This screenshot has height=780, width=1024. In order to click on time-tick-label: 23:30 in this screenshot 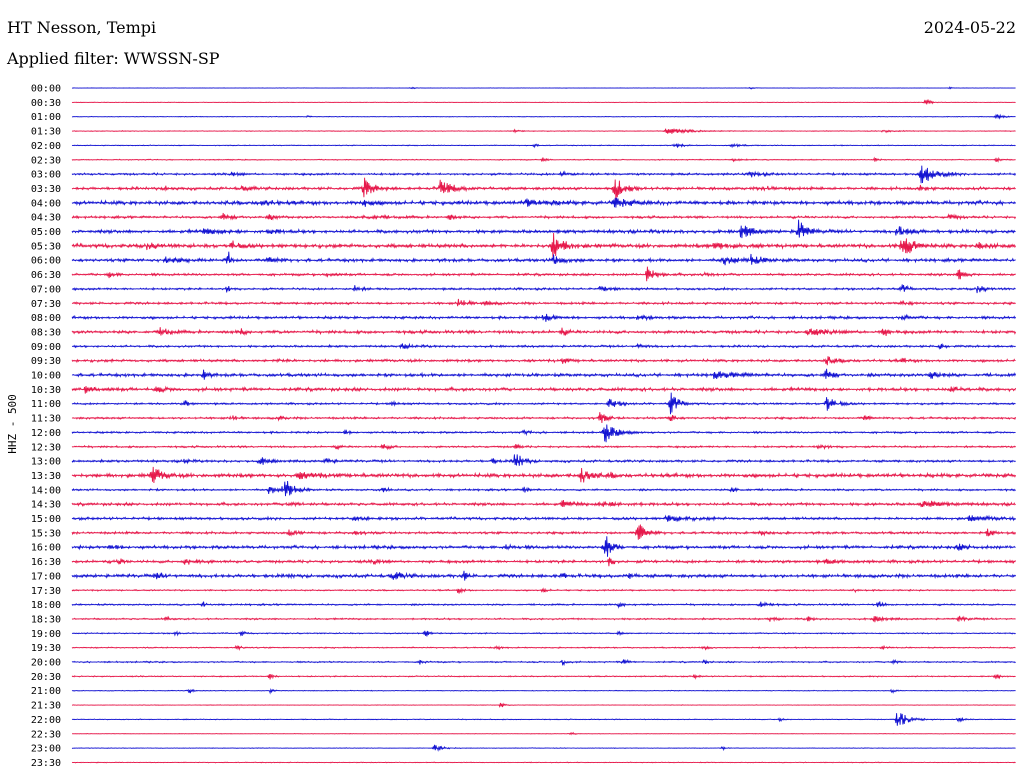, I will do `click(46, 763)`.